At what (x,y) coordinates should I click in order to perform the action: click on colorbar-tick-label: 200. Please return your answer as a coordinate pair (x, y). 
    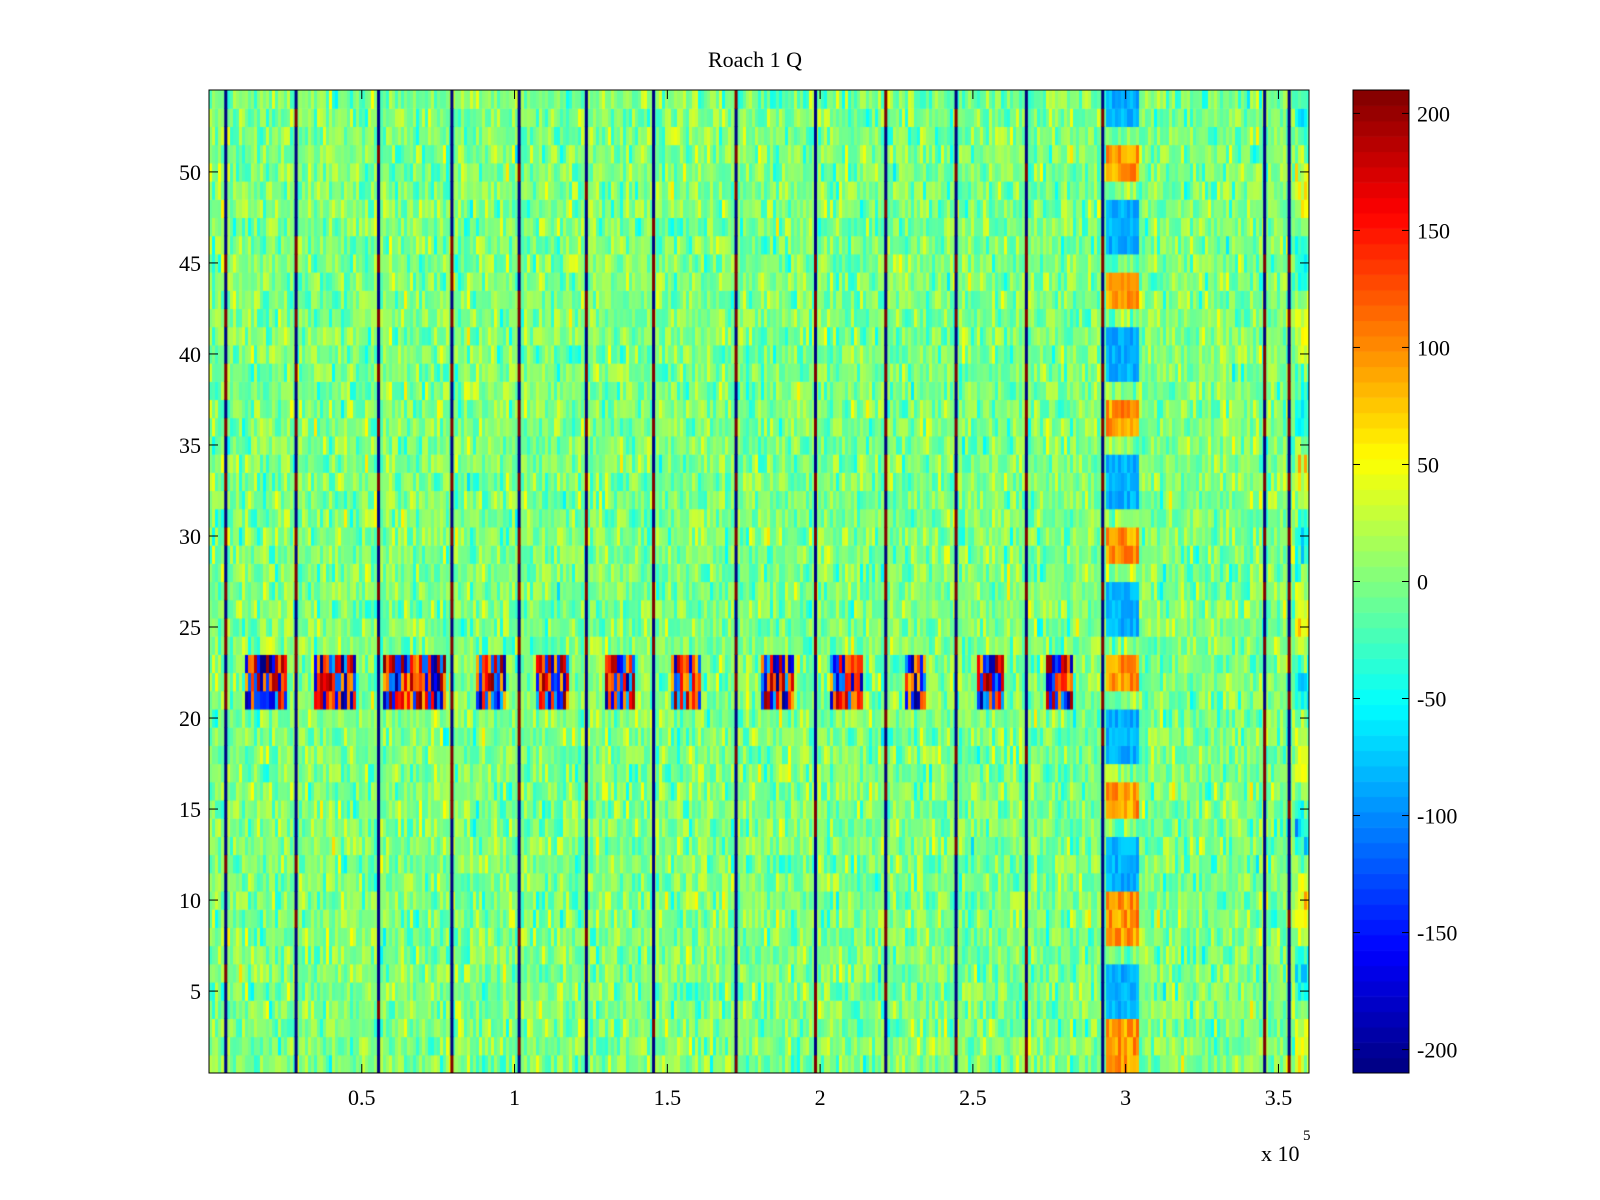
    Looking at the image, I should click on (1433, 113).